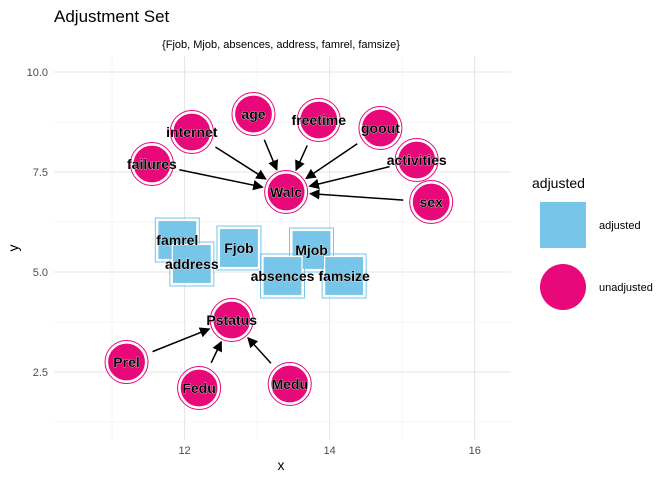 The width and height of the screenshot is (672, 480). I want to click on node-label-freetime: freetime, so click(319, 120).